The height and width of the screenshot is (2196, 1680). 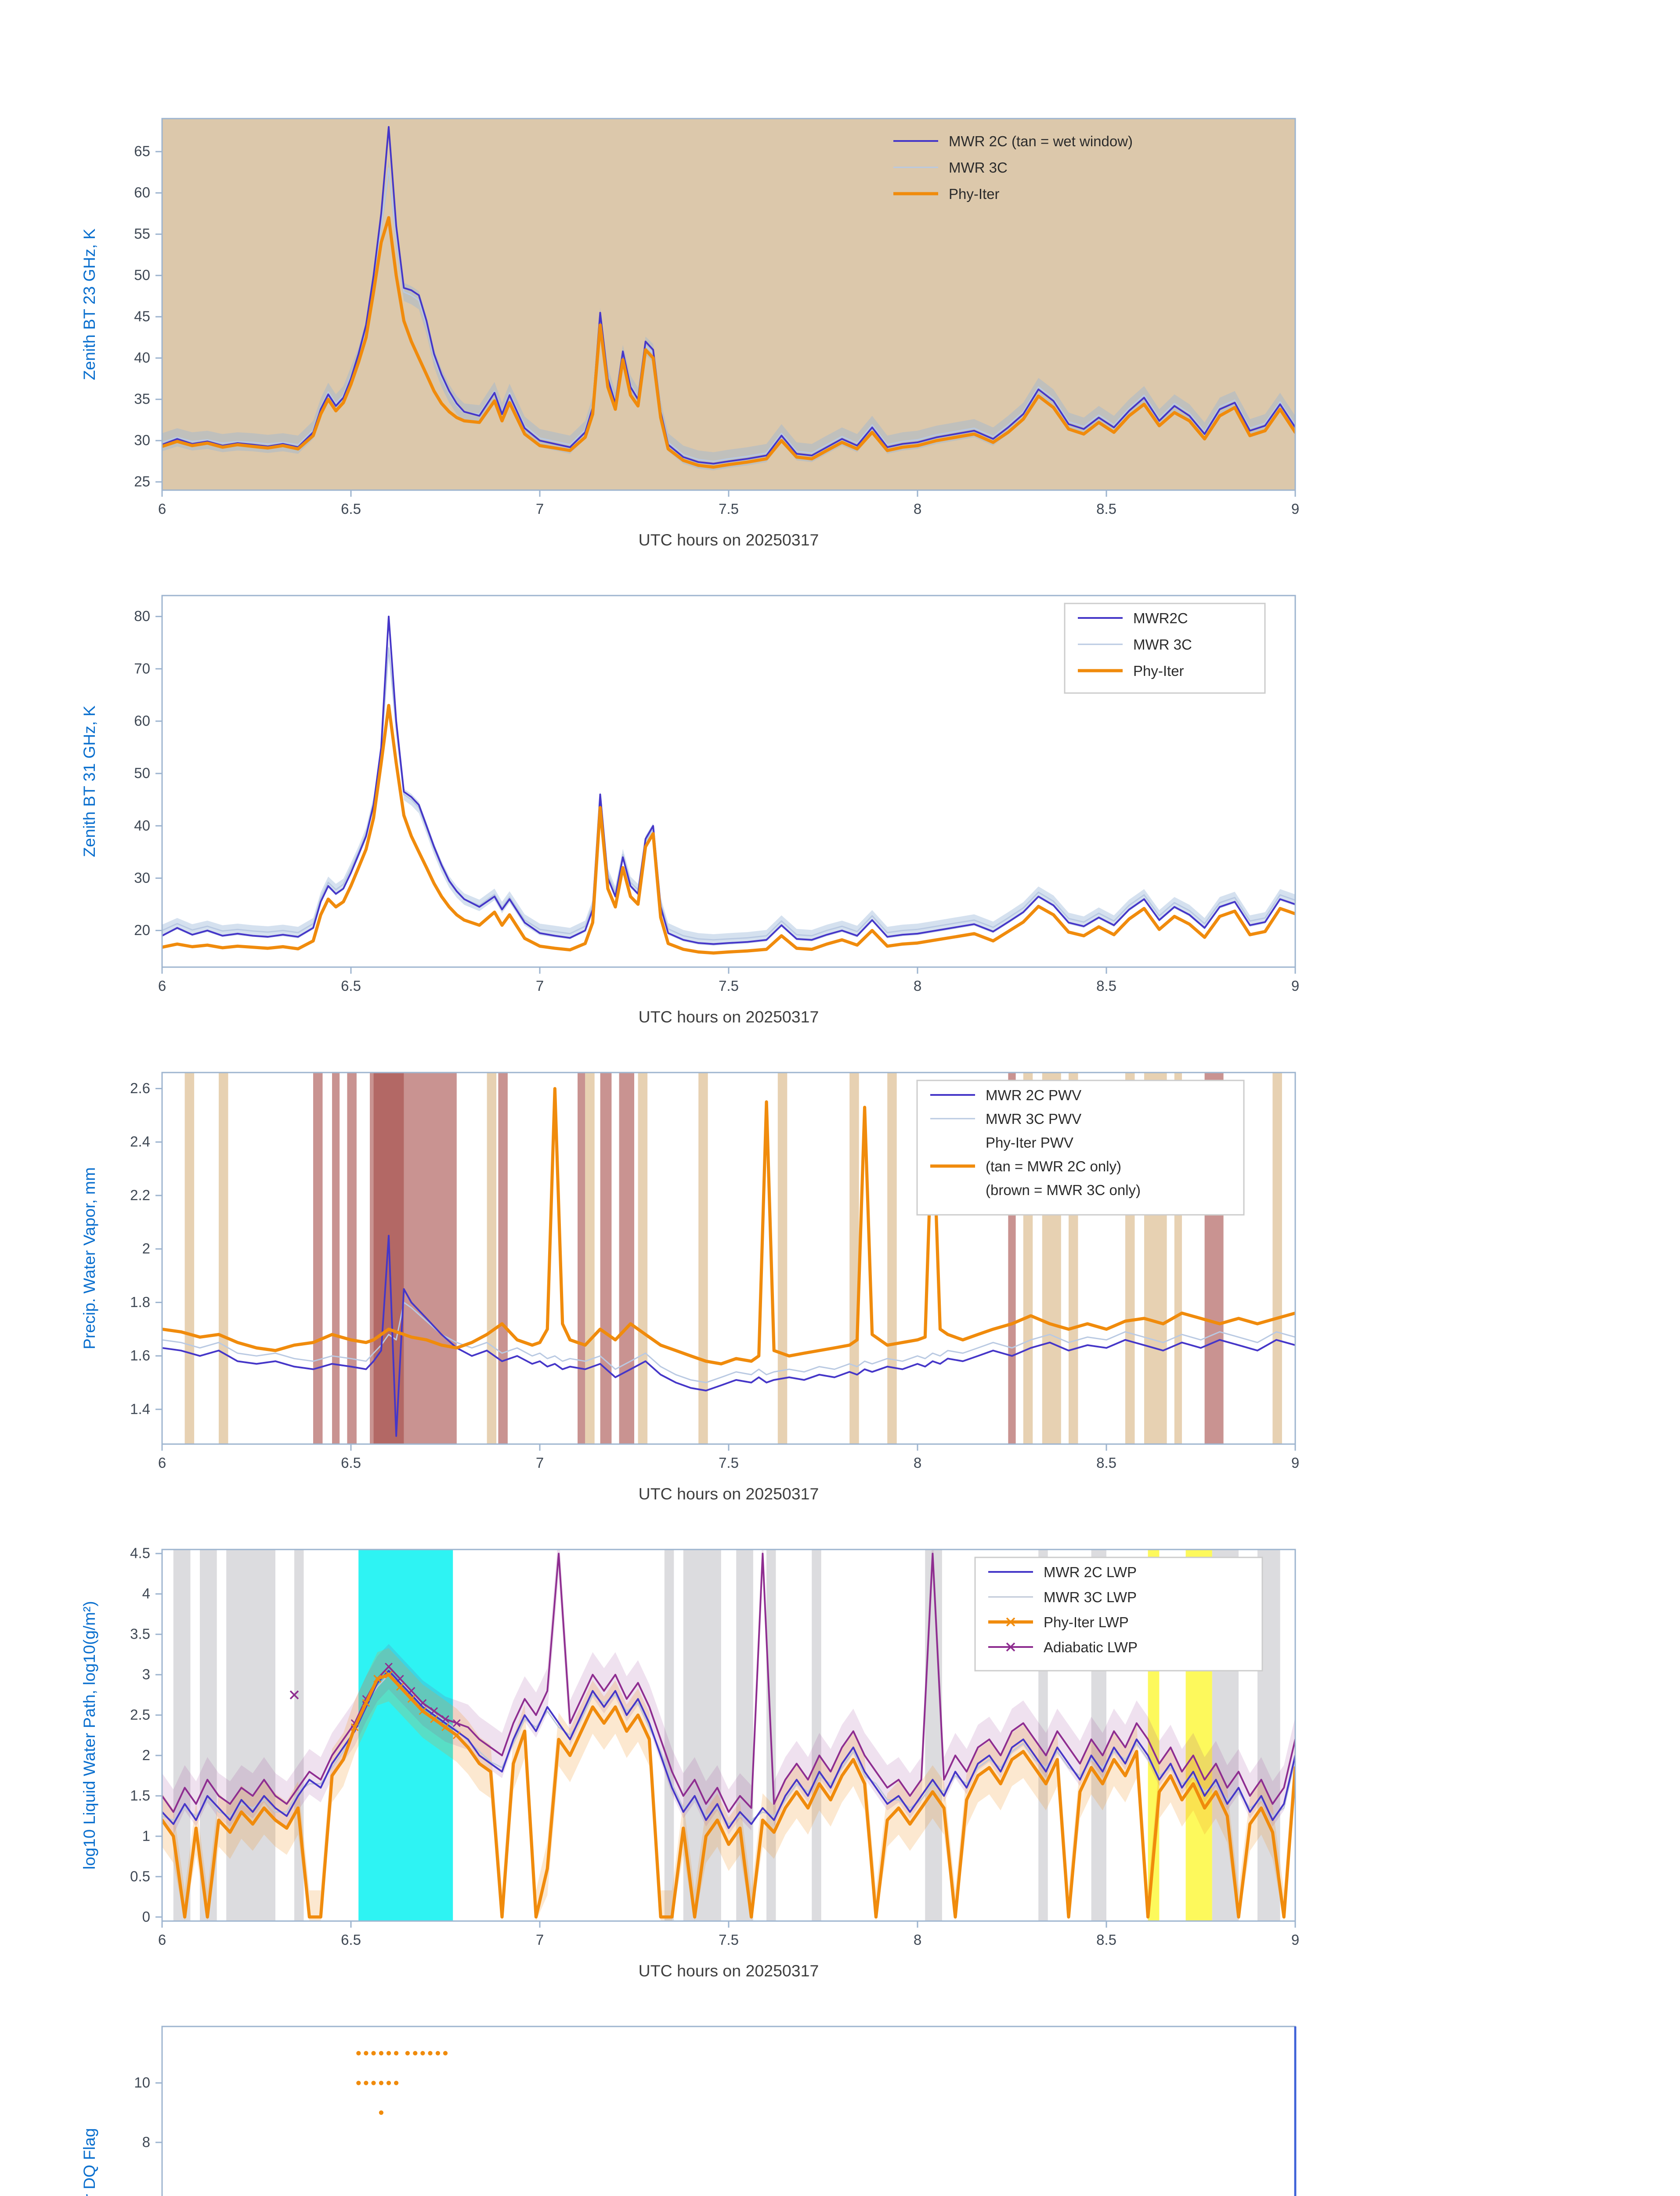 What do you see at coordinates (728, 829) in the screenshot?
I see `series-Phy-Iter` at bounding box center [728, 829].